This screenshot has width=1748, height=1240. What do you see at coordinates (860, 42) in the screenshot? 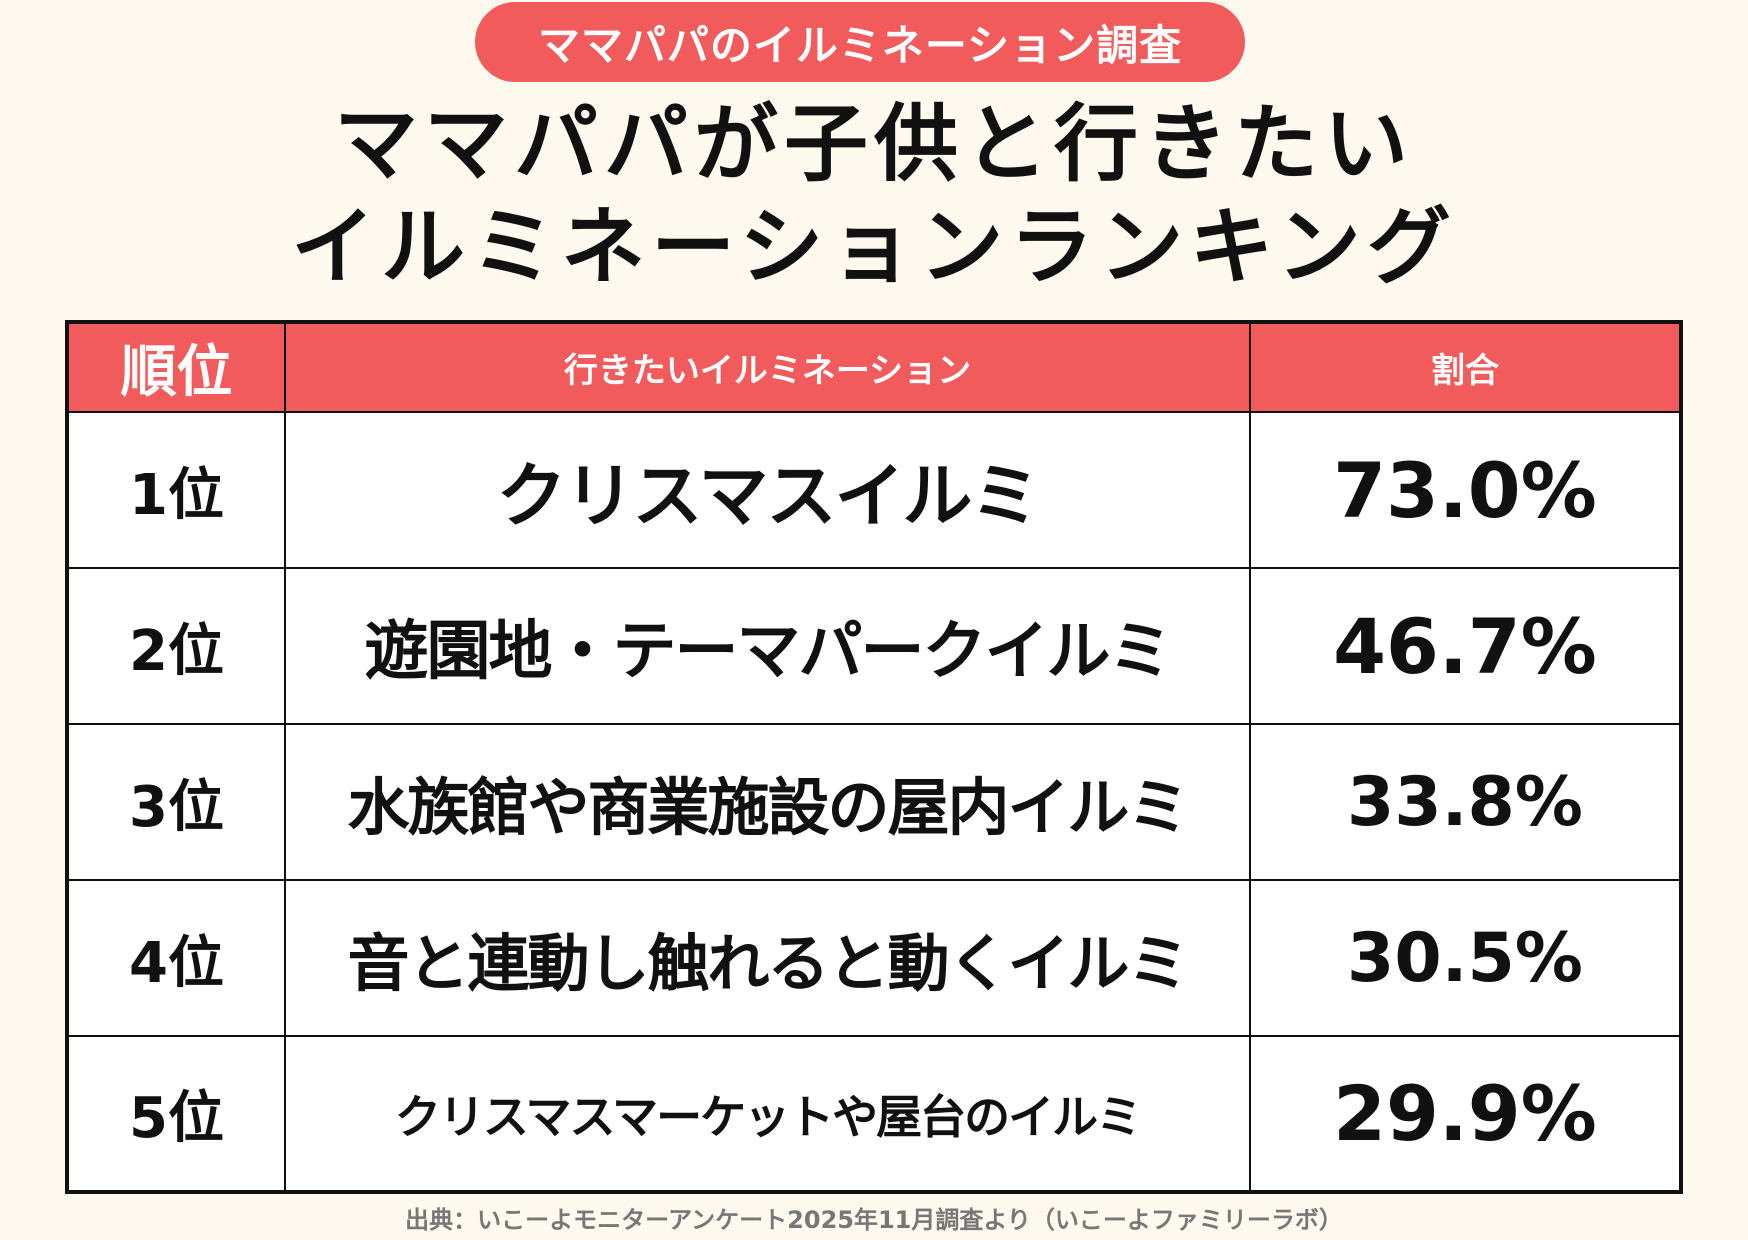
I see `survey-badge: ママパパのイルミネーション調査` at bounding box center [860, 42].